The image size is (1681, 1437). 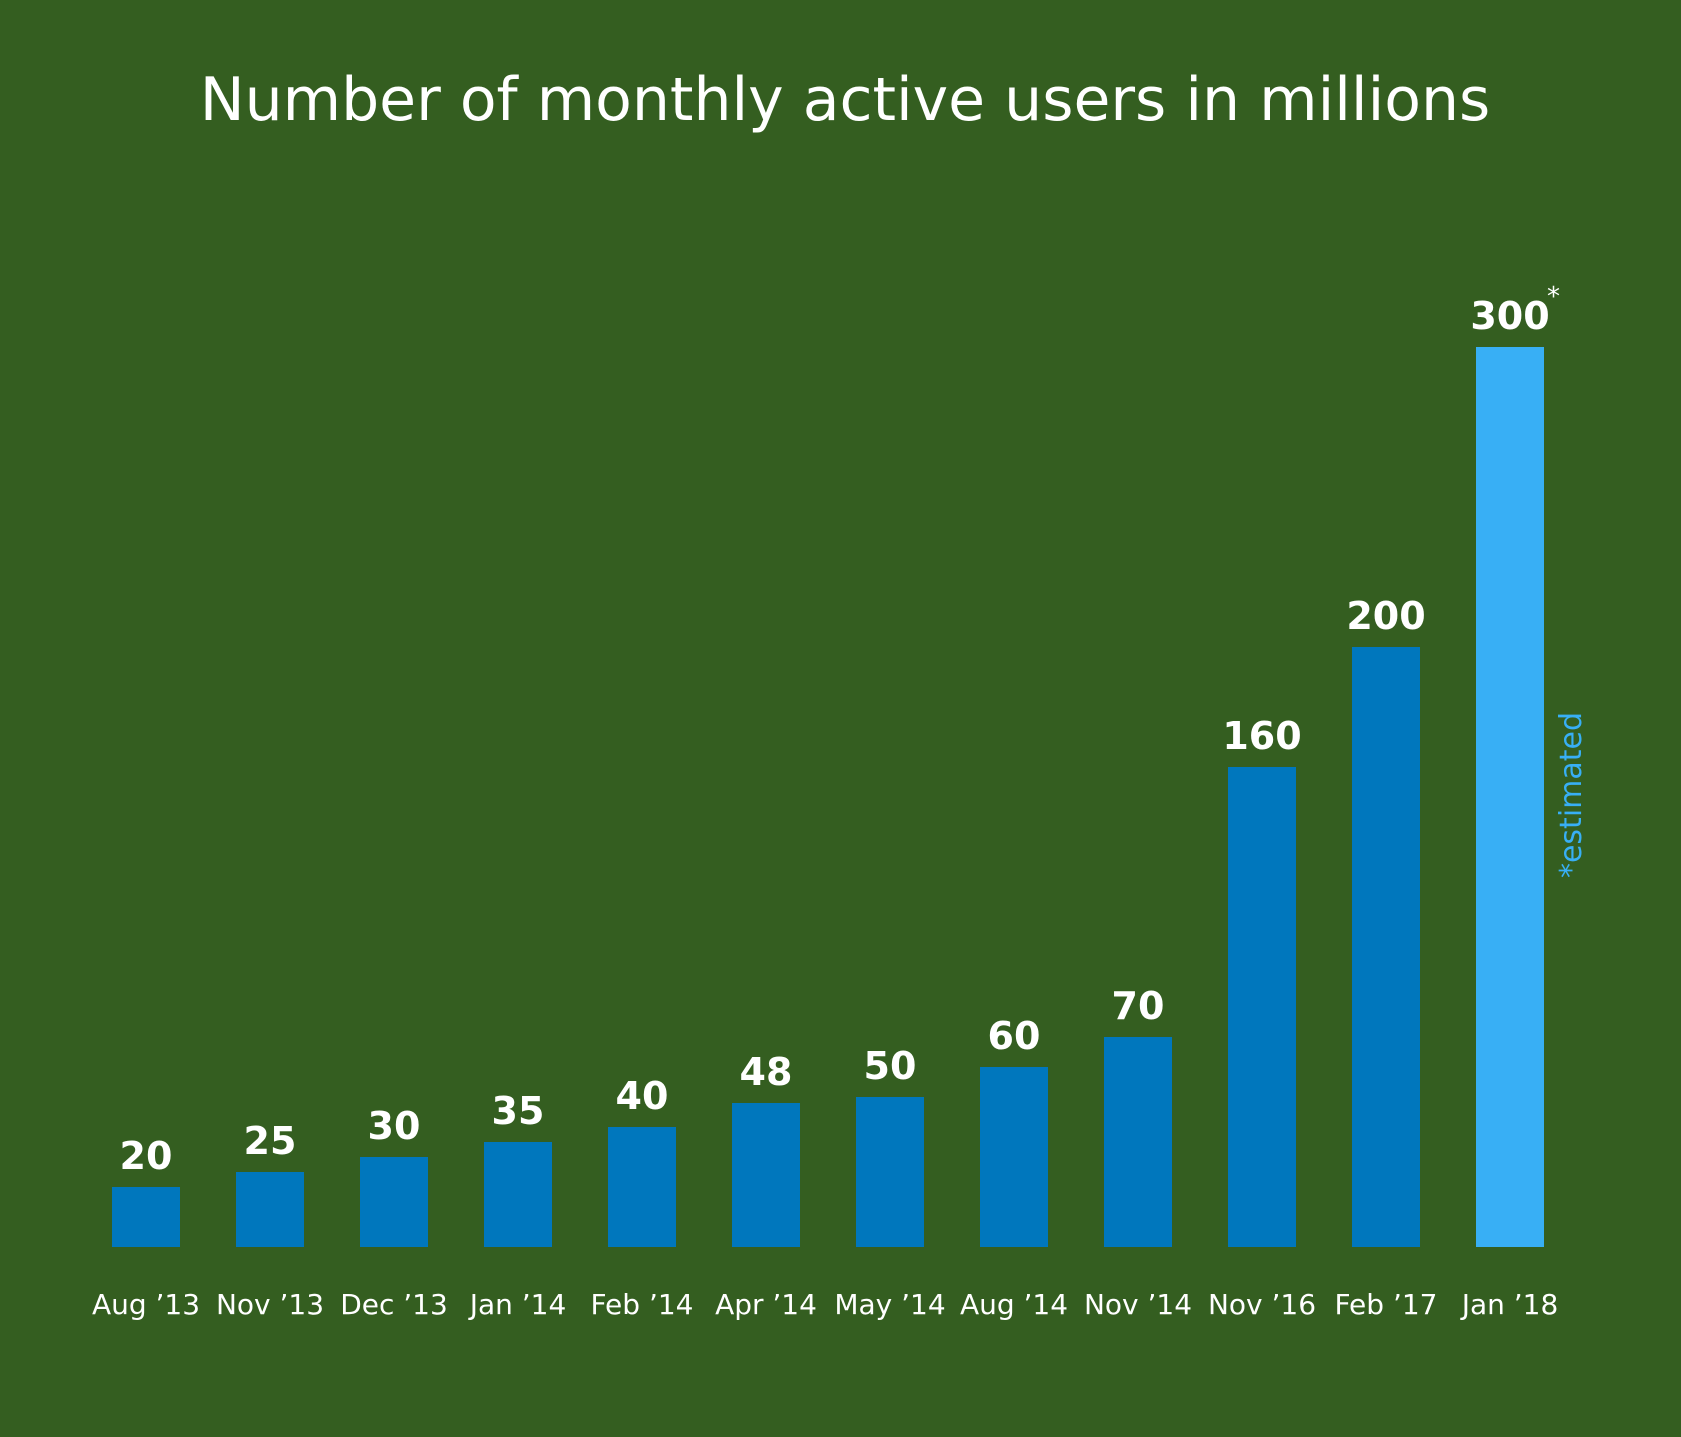 I want to click on x-tick-label-9: Nov ’14, so click(x=1138, y=1304).